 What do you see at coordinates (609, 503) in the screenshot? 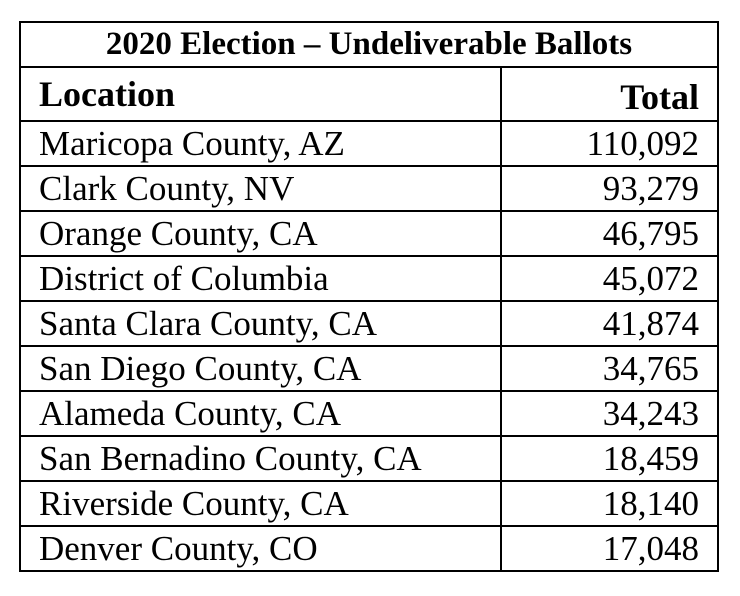
I see `total-cell: 18,140` at bounding box center [609, 503].